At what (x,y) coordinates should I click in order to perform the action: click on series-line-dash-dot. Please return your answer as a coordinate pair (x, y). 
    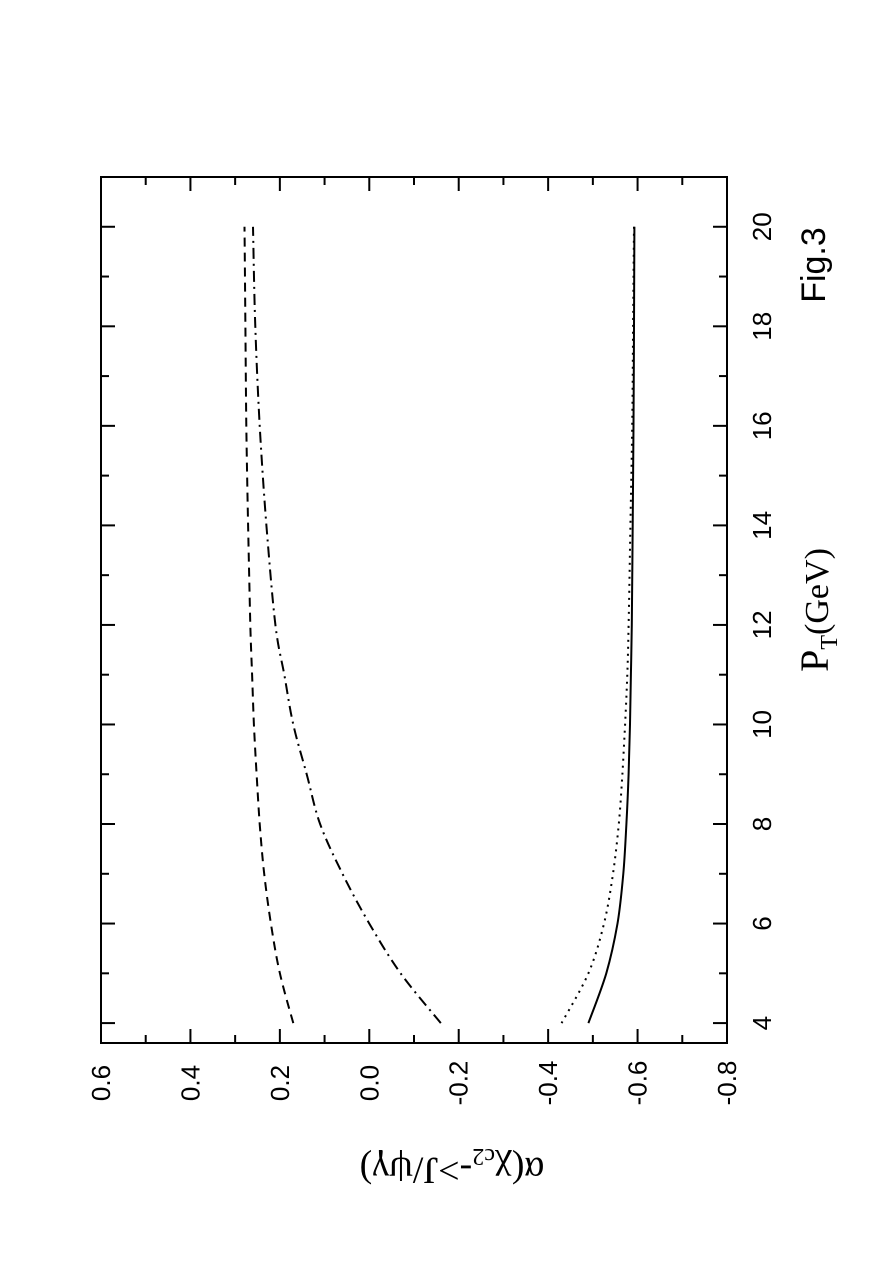
    Looking at the image, I should click on (347, 625).